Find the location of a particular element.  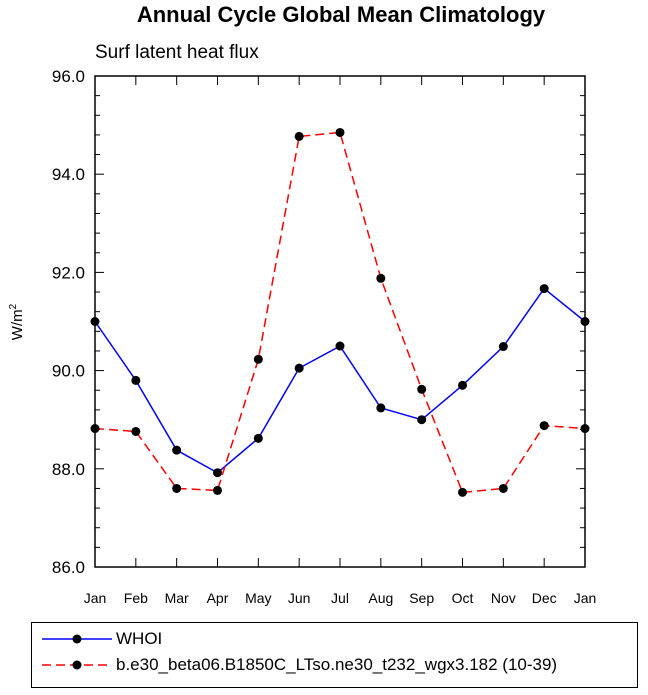

x-tick-label: Nov is located at coordinates (503, 598).